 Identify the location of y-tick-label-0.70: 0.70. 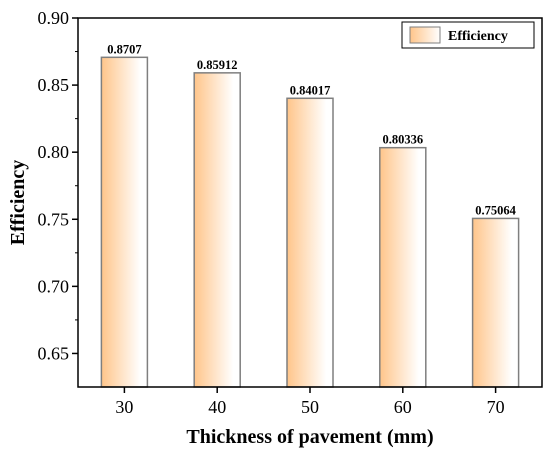
(54, 286).